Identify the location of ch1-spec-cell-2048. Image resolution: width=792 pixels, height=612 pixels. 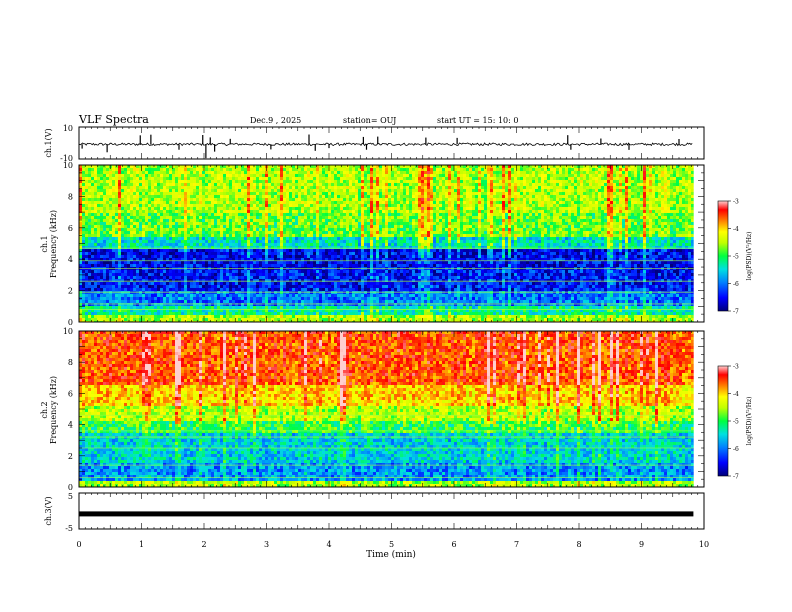
(690, 194).